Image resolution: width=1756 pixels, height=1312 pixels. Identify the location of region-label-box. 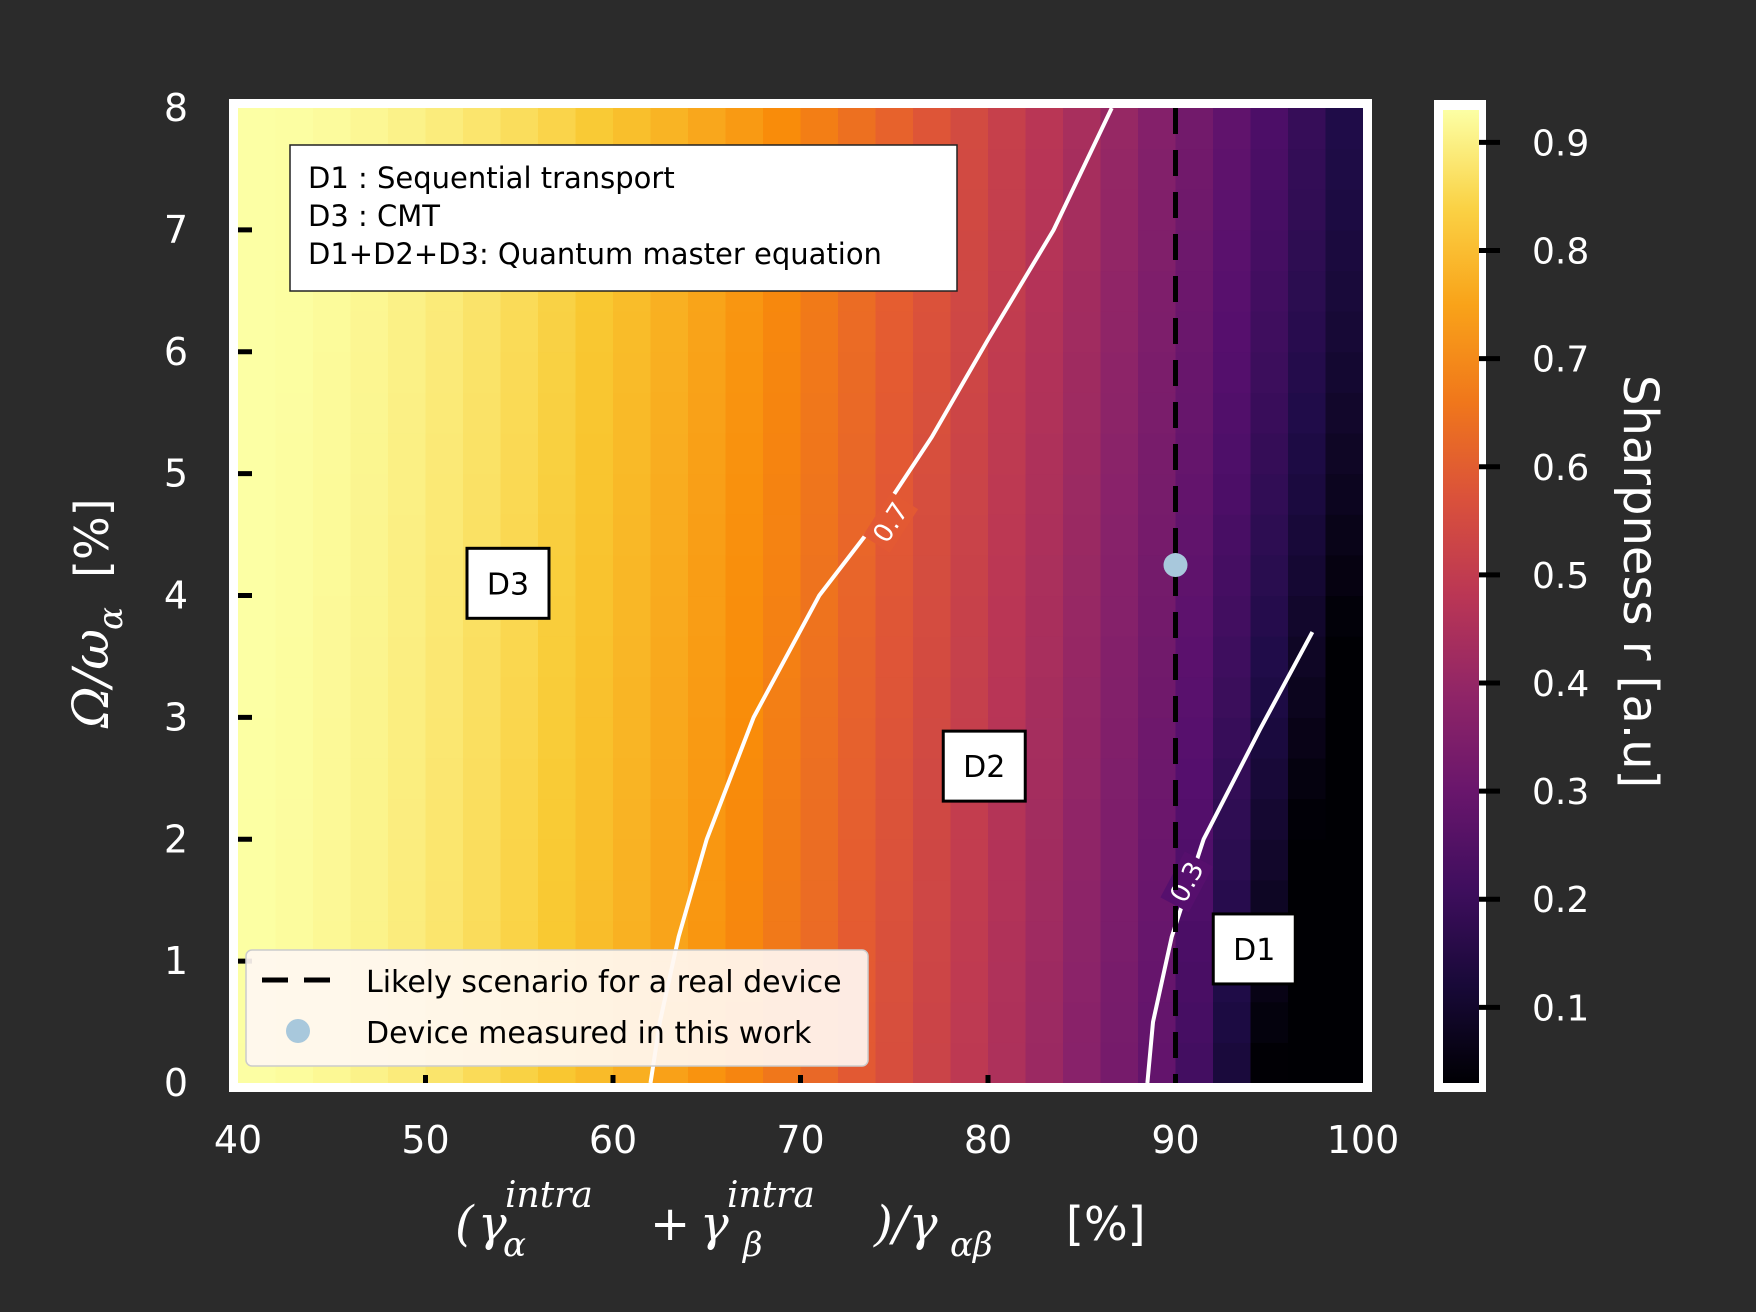
(1254, 949).